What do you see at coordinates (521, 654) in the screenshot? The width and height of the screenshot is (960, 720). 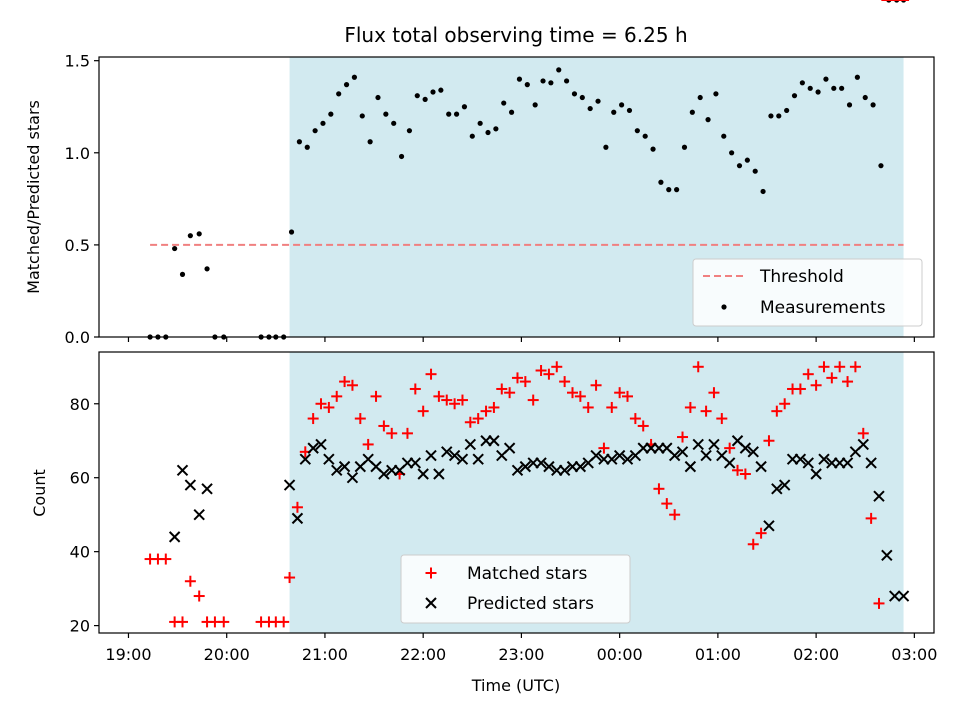 I see `x-tick-label: 23:00` at bounding box center [521, 654].